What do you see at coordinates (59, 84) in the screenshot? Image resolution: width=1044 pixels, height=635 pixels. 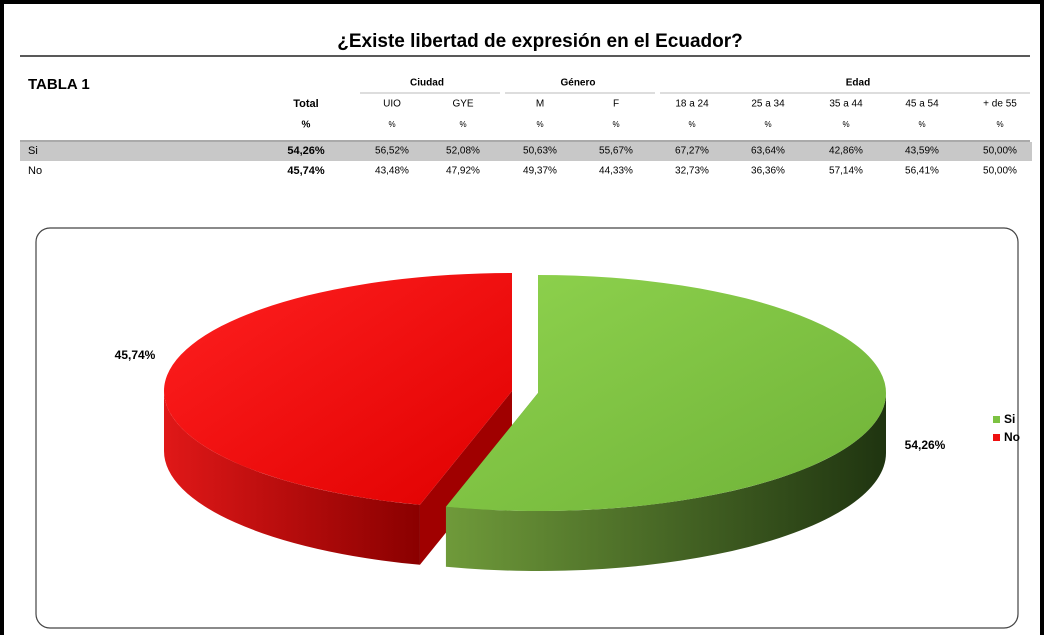 I see `table-name: TABLA 1` at bounding box center [59, 84].